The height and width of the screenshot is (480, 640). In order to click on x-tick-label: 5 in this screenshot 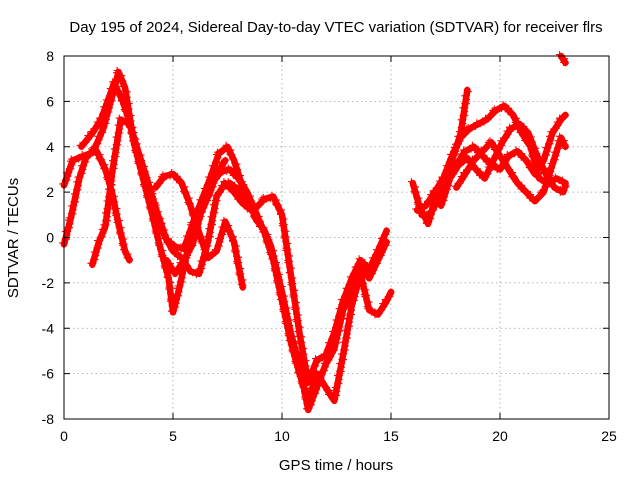, I will do `click(173, 436)`.